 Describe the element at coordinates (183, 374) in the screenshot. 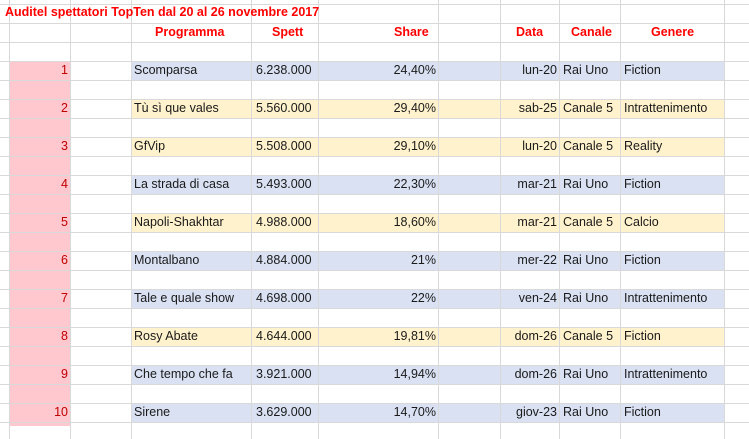

I see `cell-programma: Che tempo che fa` at that location.